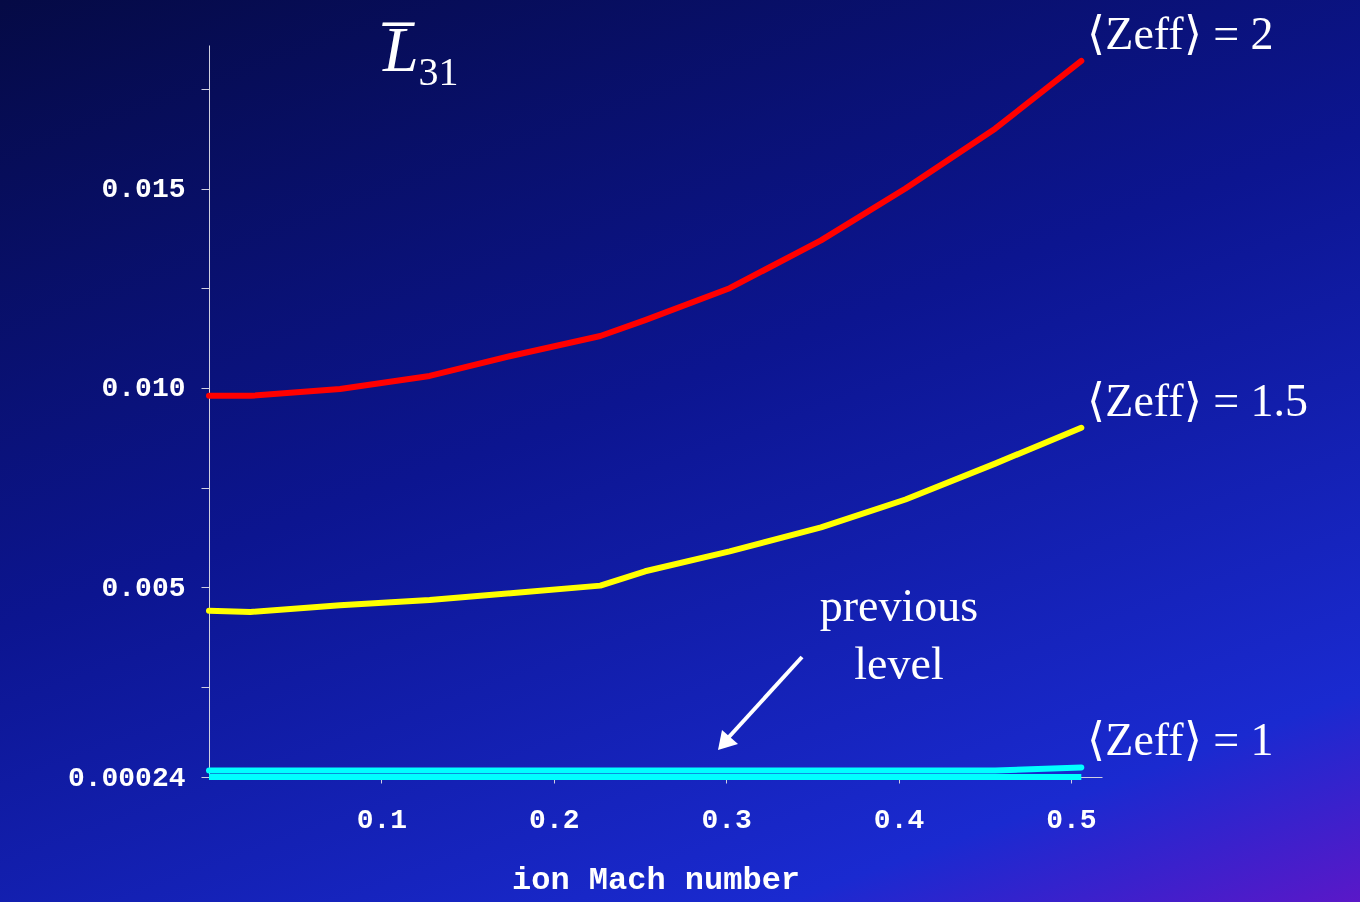 The width and height of the screenshot is (1360, 902). I want to click on chart-title: L̅$_{31}$, so click(421, 54).